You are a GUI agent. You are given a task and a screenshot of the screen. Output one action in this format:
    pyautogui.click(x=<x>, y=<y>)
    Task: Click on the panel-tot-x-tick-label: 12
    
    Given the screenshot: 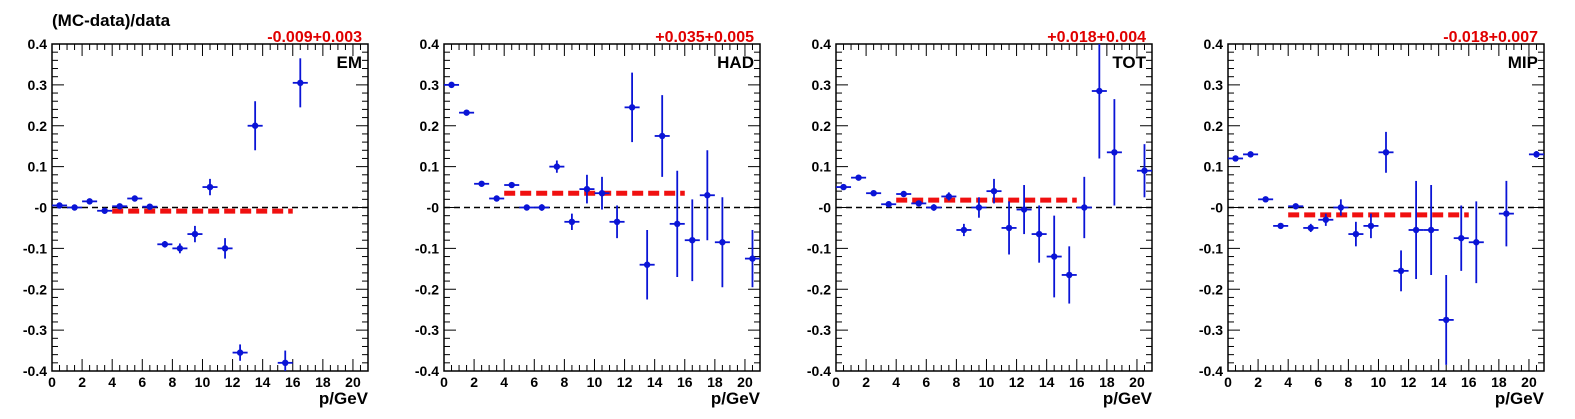 What is the action you would take?
    pyautogui.click(x=1017, y=382)
    